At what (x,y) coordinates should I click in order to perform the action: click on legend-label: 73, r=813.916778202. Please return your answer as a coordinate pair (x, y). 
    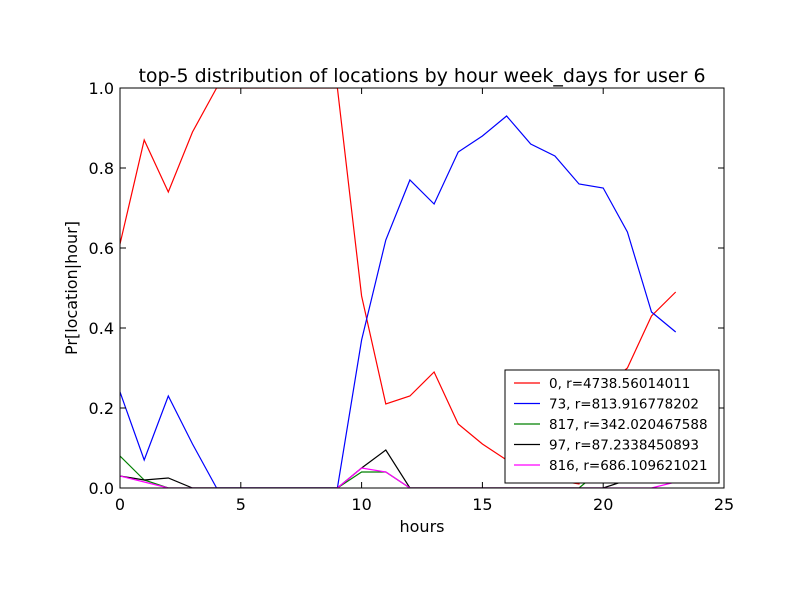
    Looking at the image, I should click on (624, 405).